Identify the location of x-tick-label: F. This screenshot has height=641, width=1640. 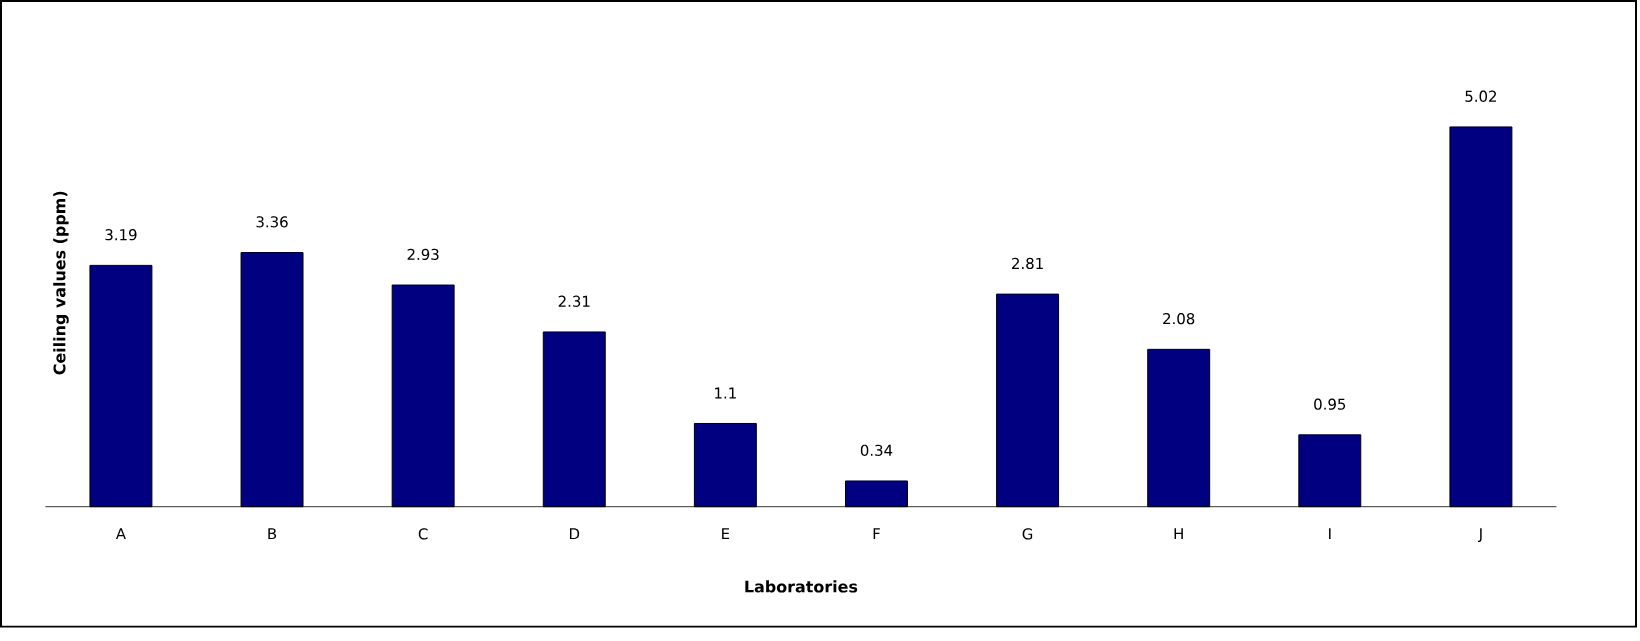
(876, 534).